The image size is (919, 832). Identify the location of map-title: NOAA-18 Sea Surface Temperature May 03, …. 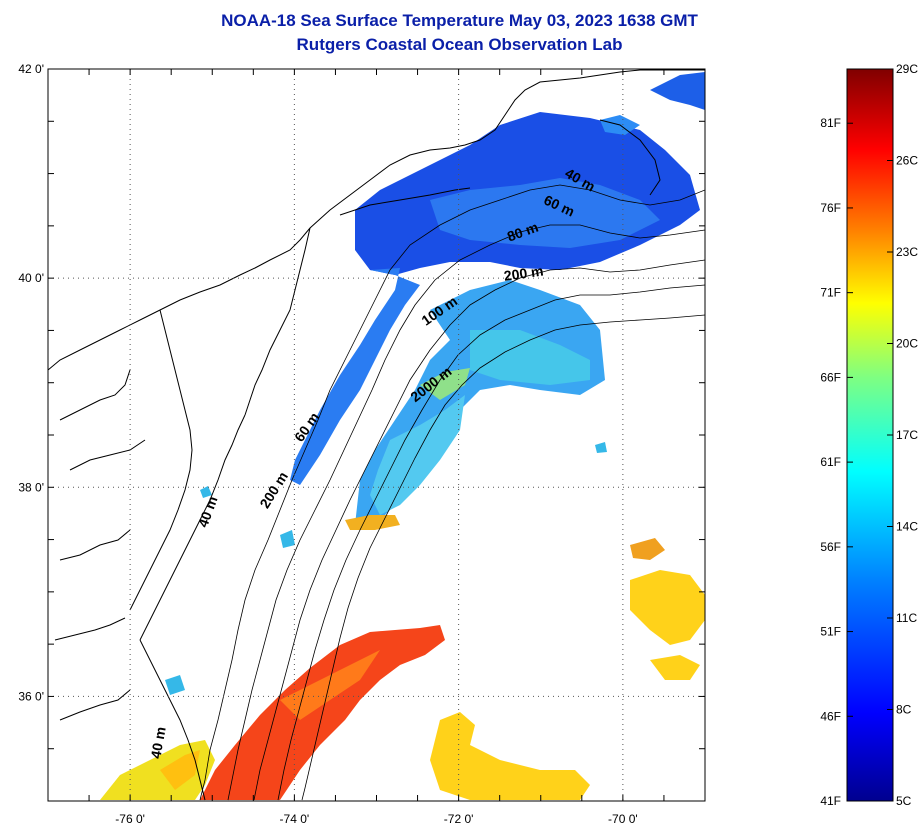
(459, 20).